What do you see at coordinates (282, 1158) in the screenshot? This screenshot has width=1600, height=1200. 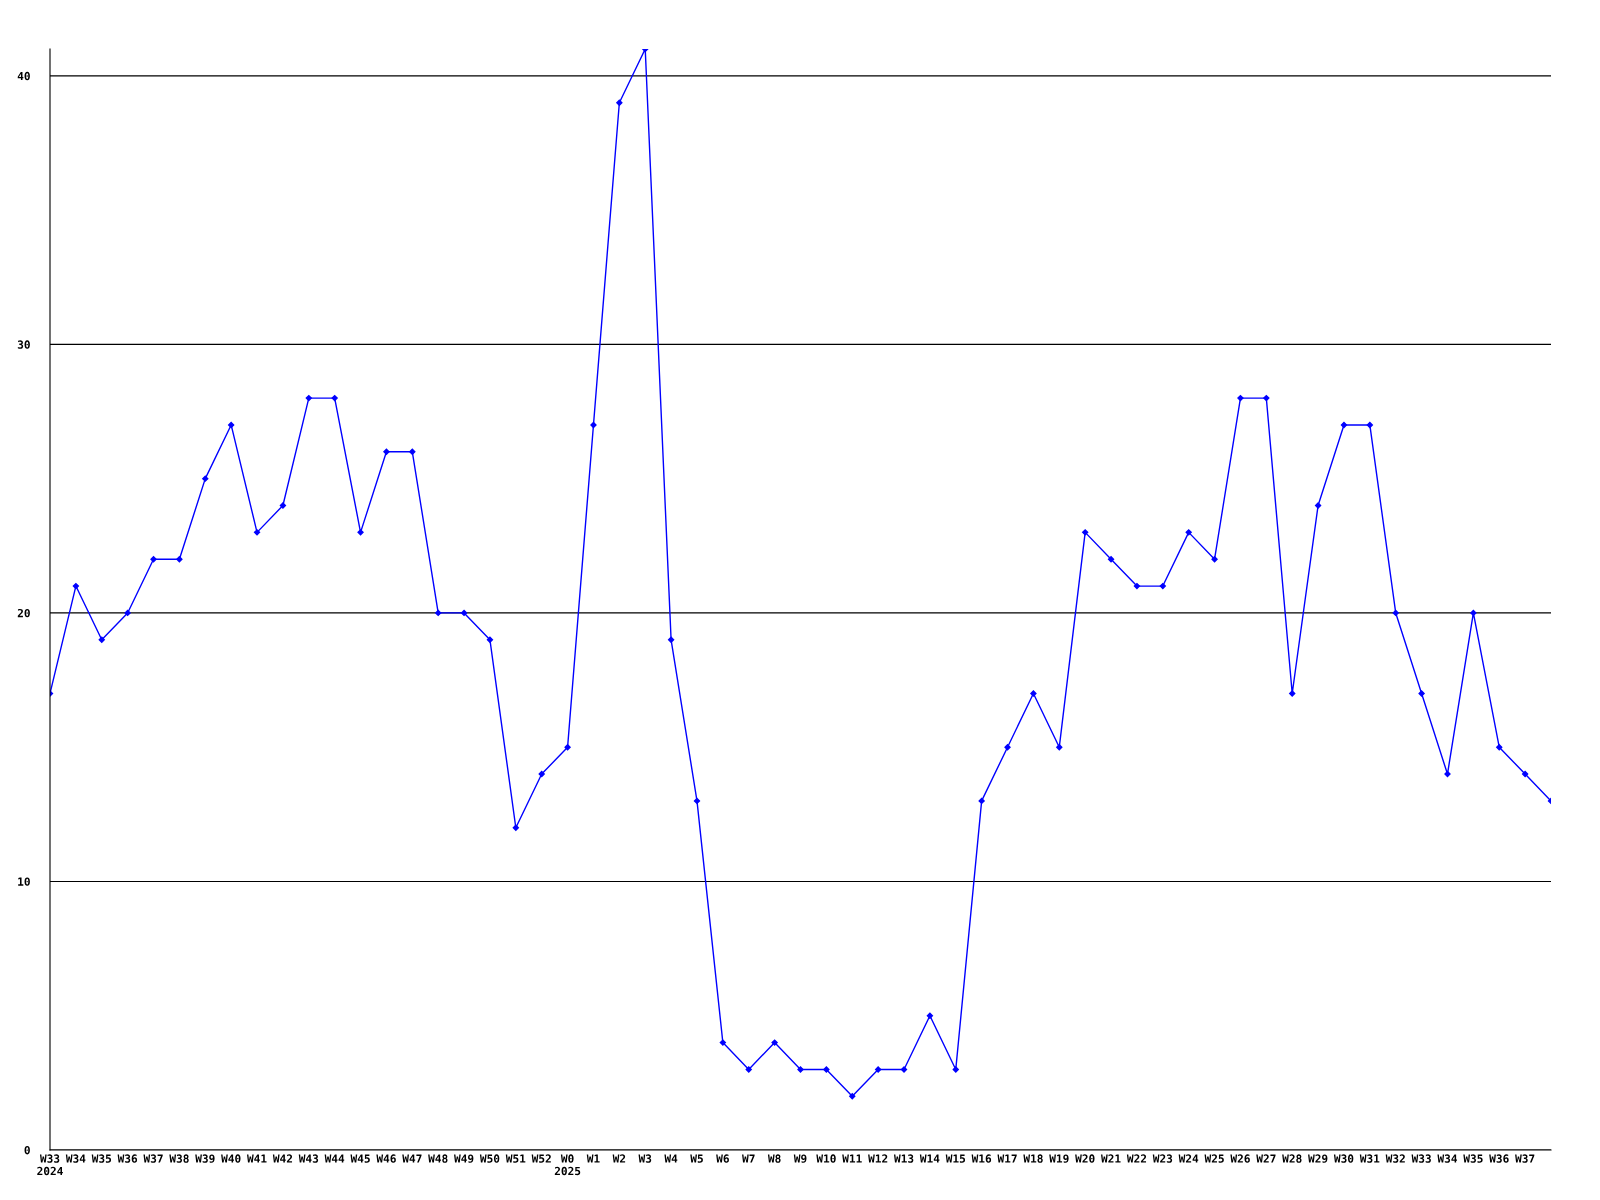 I see `x-tick-label: W42` at bounding box center [282, 1158].